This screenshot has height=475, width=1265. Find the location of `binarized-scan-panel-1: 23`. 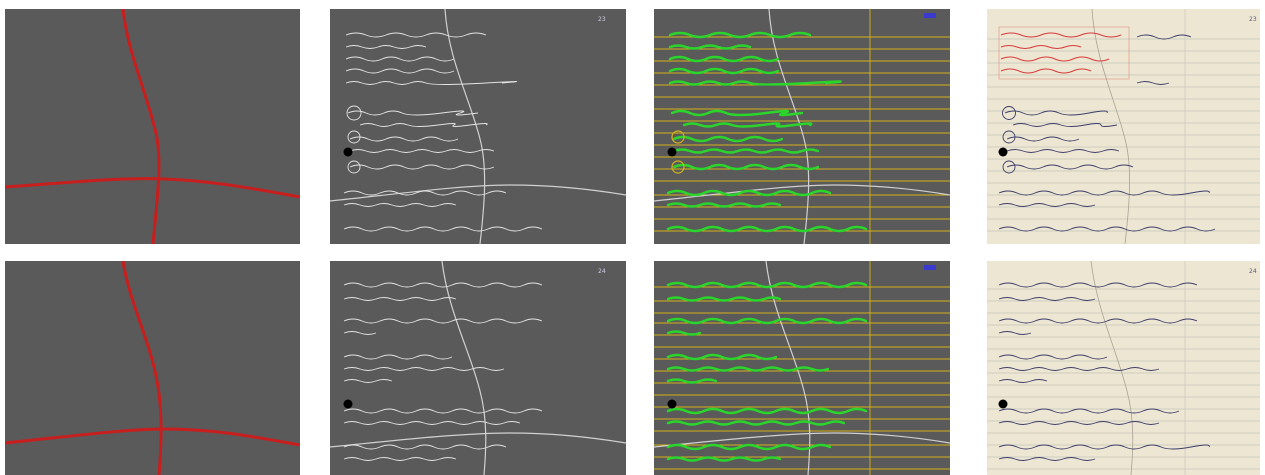

binarized-scan-panel-1: 23 is located at coordinates (478, 126).